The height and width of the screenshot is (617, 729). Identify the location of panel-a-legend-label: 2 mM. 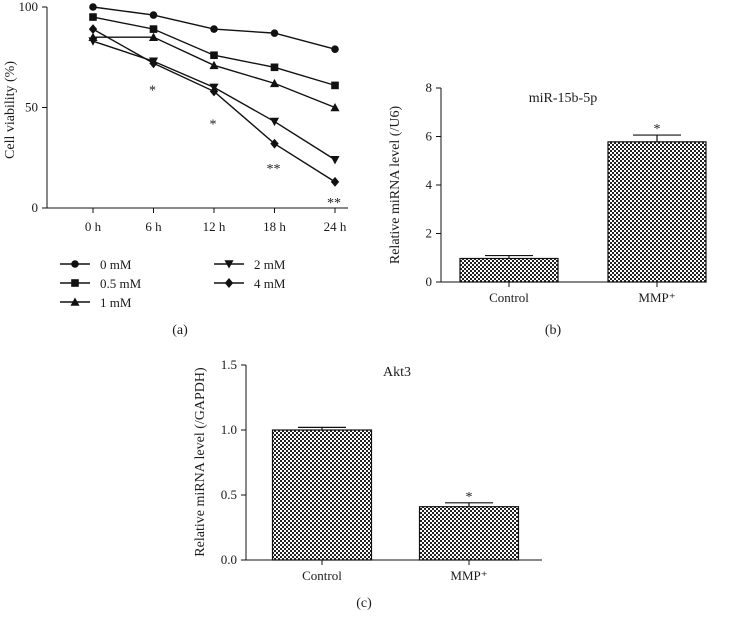
(270, 264).